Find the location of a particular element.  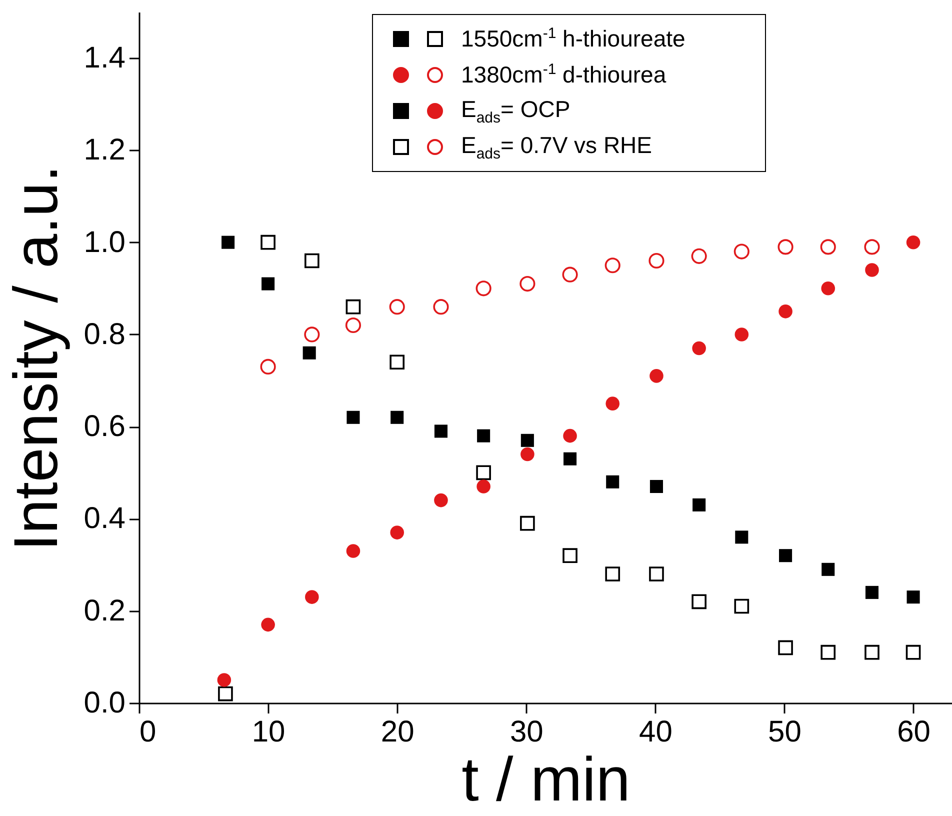

y-tick-label: 0.2 is located at coordinates (105, 611).